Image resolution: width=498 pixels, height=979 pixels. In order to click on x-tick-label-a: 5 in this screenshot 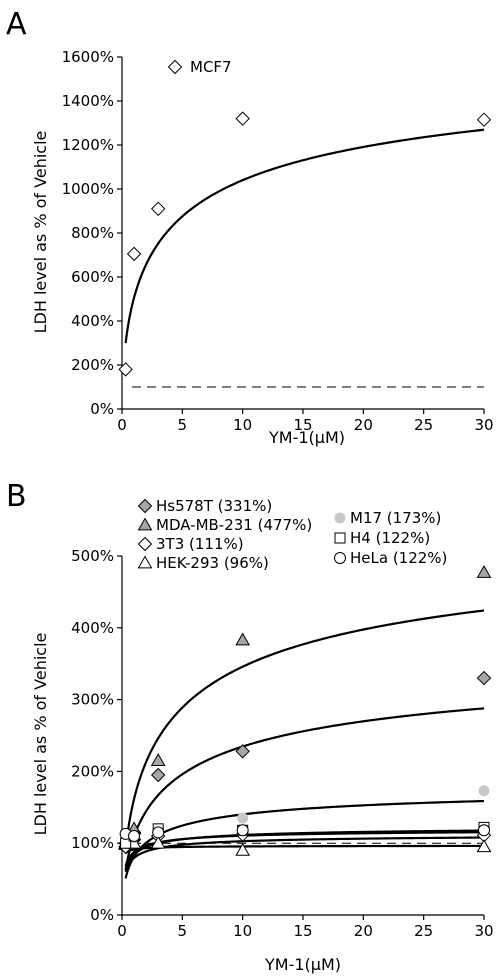, I will do `click(183, 425)`.